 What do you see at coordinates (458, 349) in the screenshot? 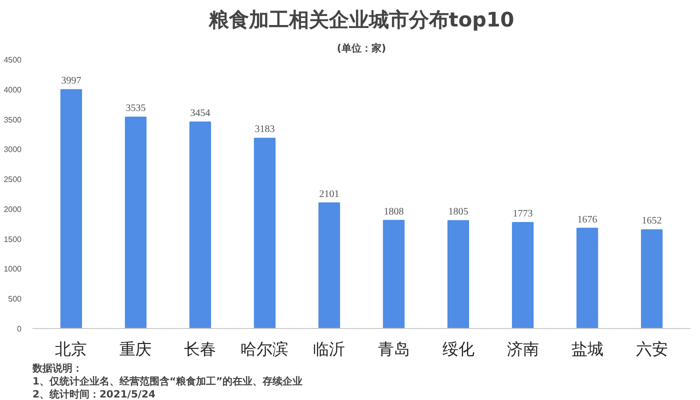
I see `x-tick-label: 绥化` at bounding box center [458, 349].